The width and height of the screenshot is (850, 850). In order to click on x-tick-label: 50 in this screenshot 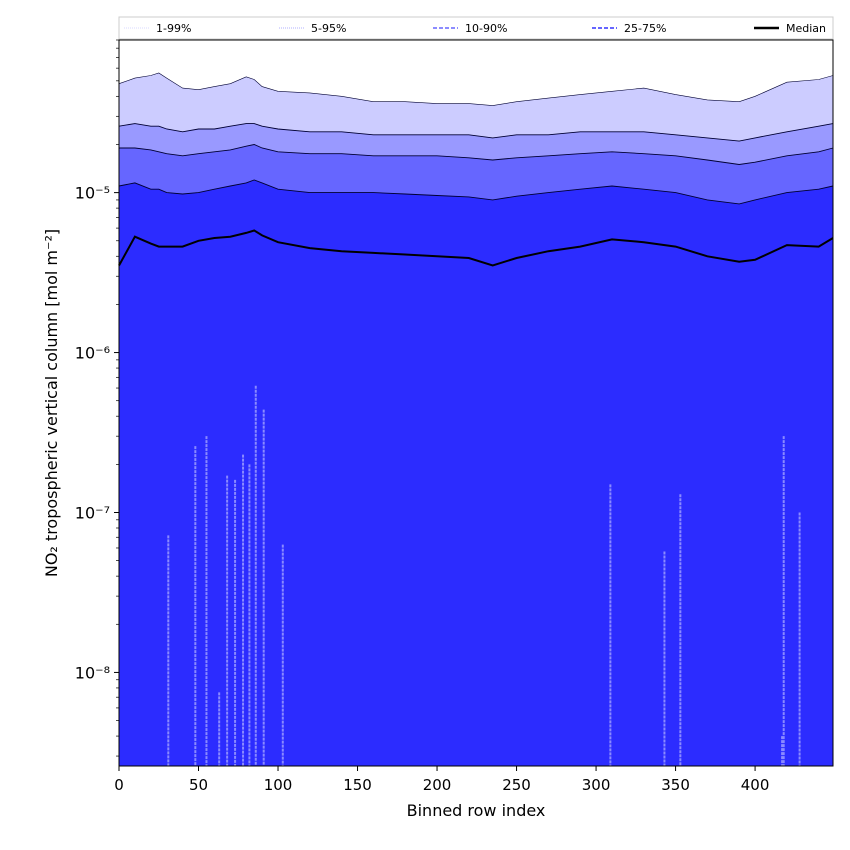, I will do `click(198, 785)`.